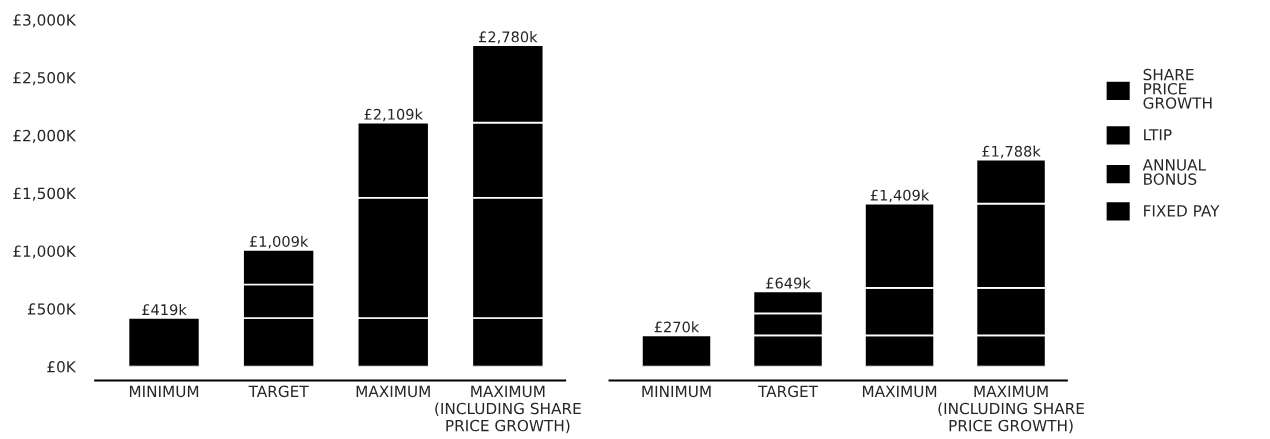 Image resolution: width=1270 pixels, height=439 pixels. What do you see at coordinates (45, 21) in the screenshot?
I see `y-tick-label: £3,000K` at bounding box center [45, 21].